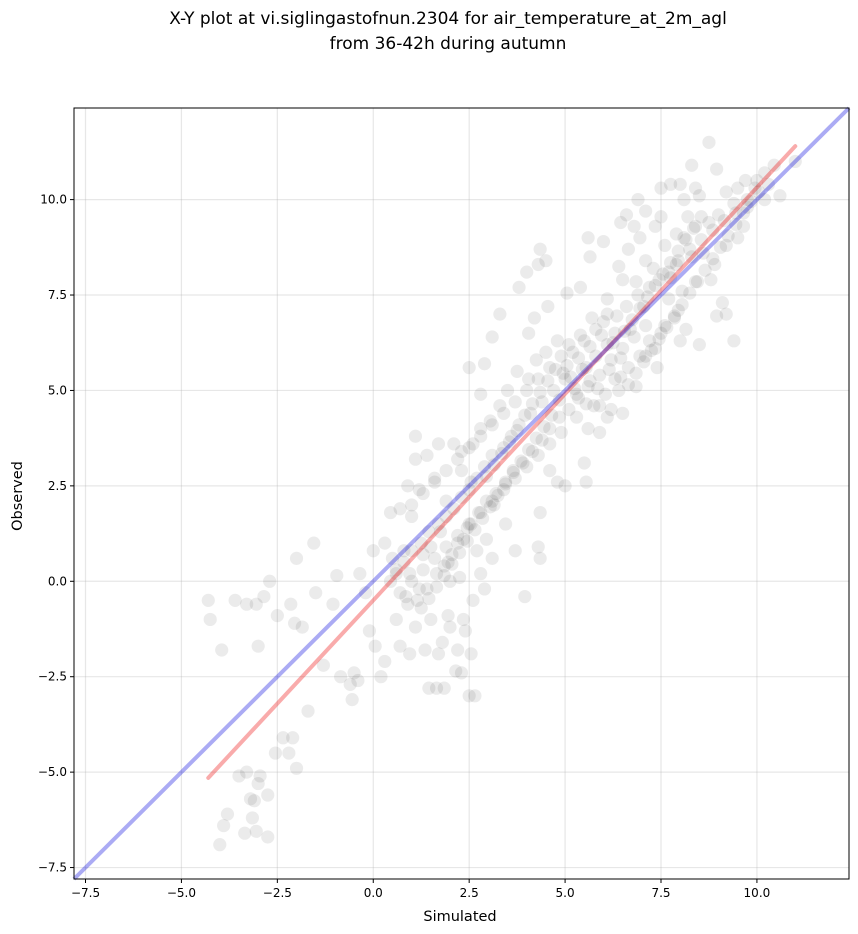 The image size is (858, 934). What do you see at coordinates (57, 390) in the screenshot?
I see `y-tick-label: 5.0` at bounding box center [57, 390].